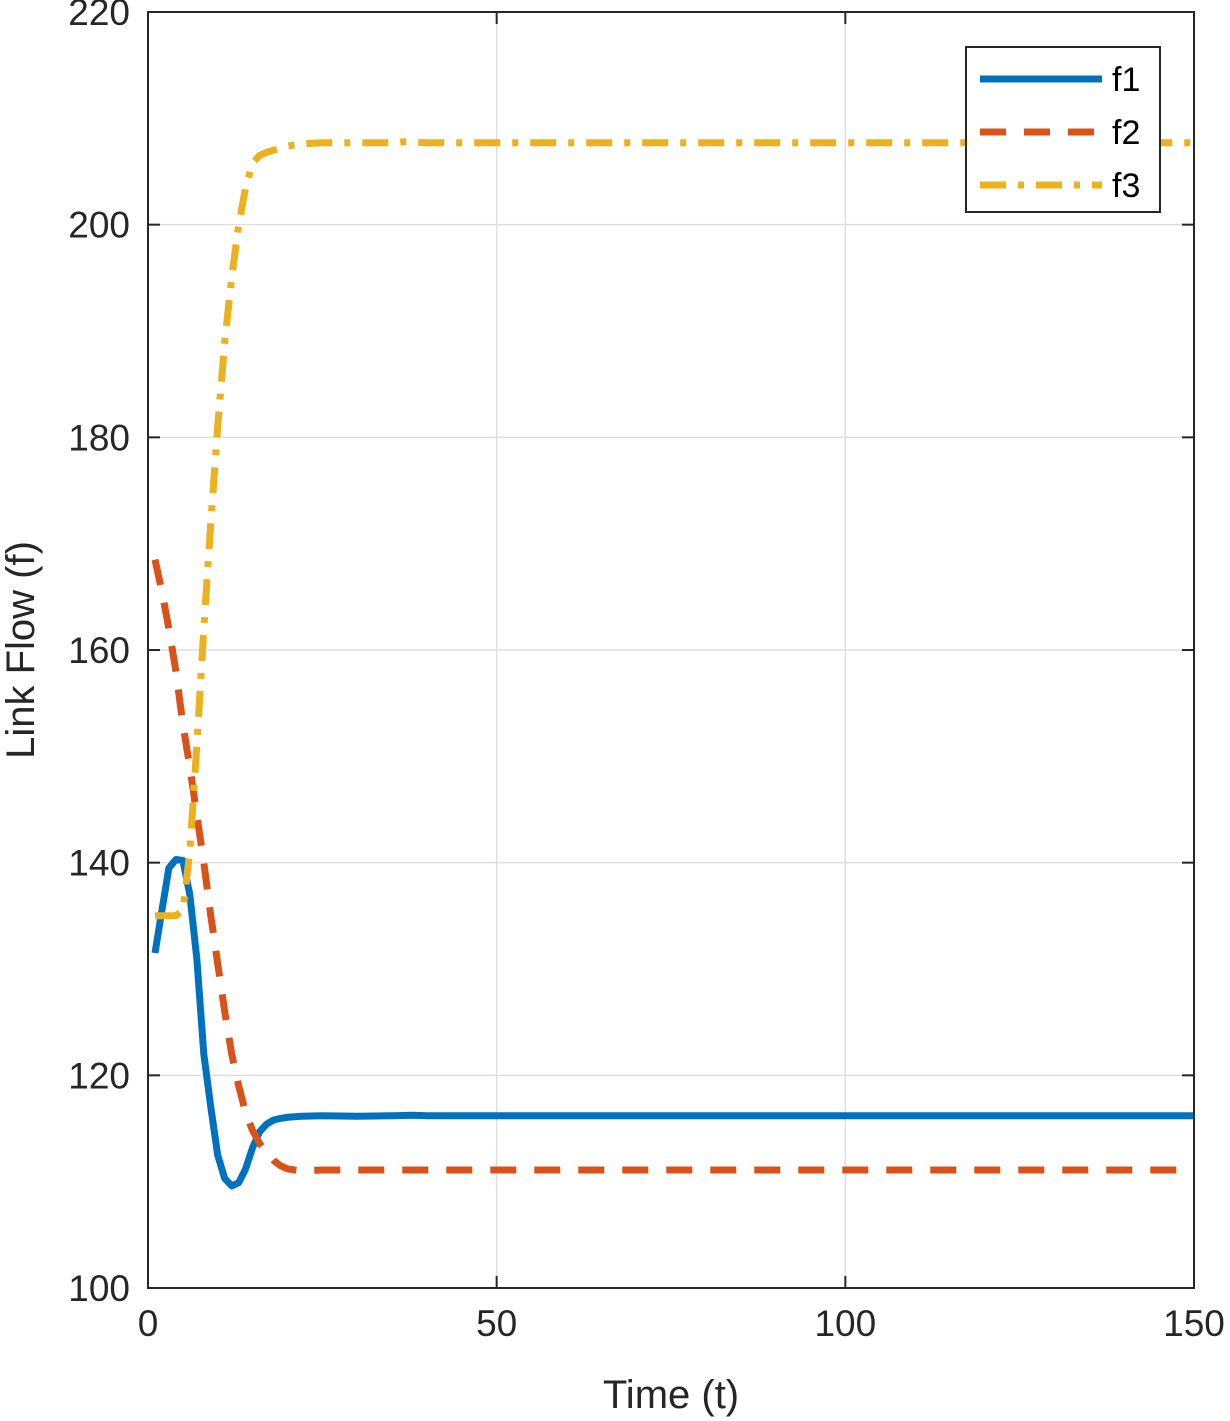  What do you see at coordinates (1194, 1323) in the screenshot?
I see `x-tick-label: 150` at bounding box center [1194, 1323].